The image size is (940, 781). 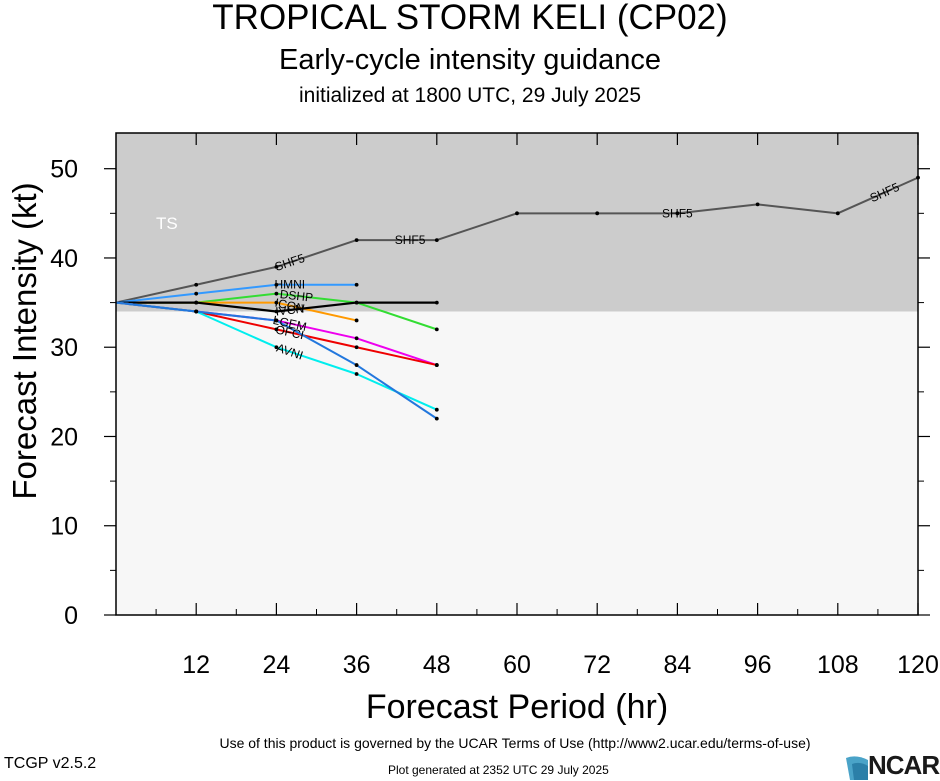 What do you see at coordinates (677, 665) in the screenshot?
I see `x-tick-label: 84` at bounding box center [677, 665].